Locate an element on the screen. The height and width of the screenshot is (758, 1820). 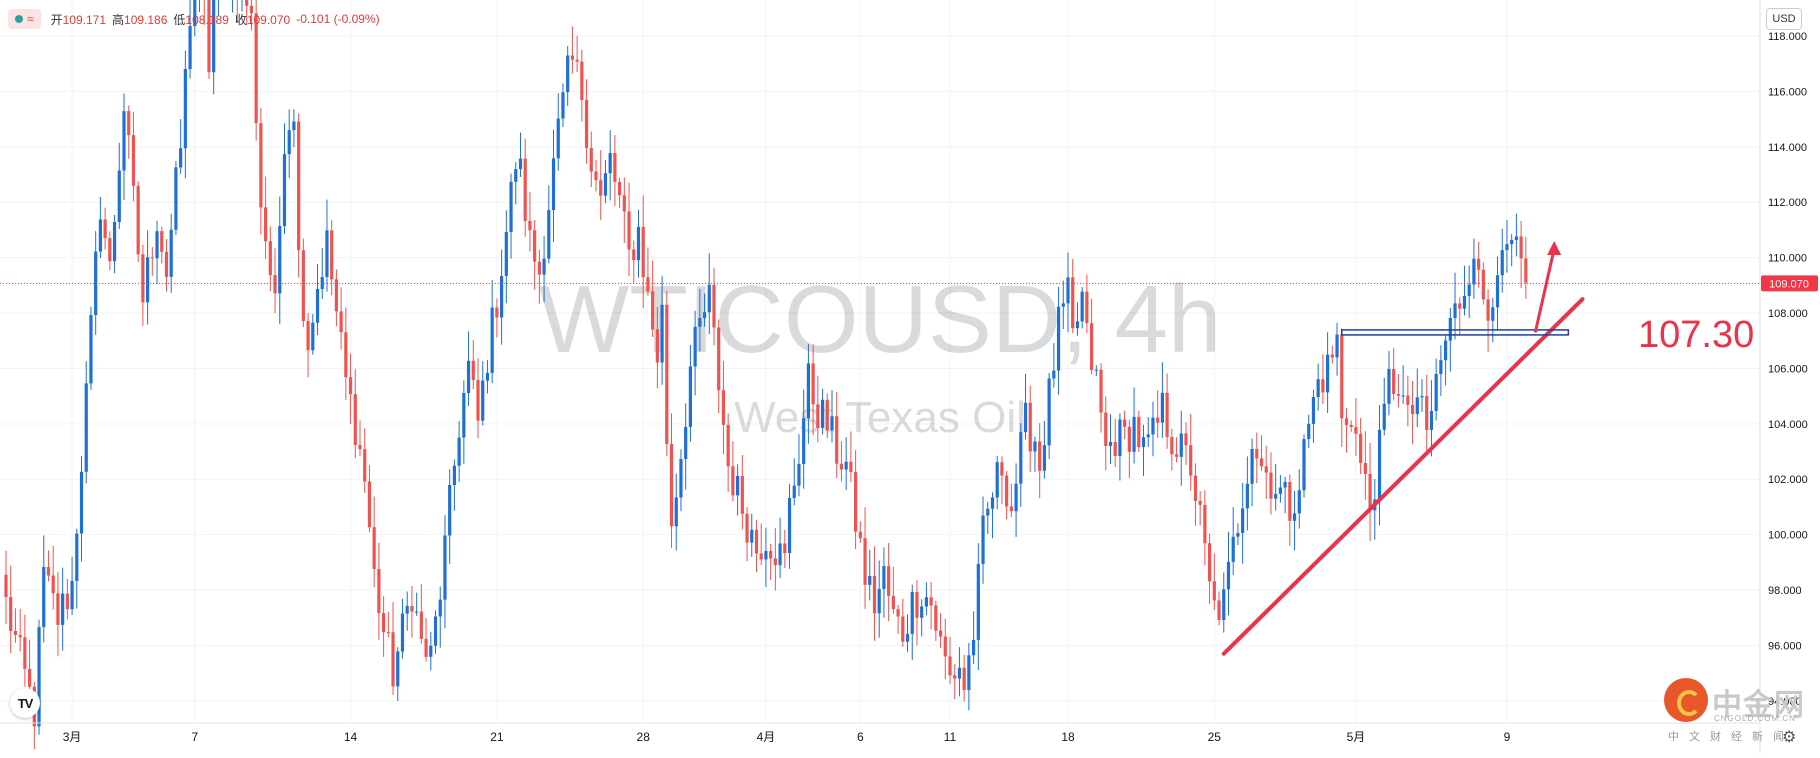
drawings is located at coordinates (1403, 448).